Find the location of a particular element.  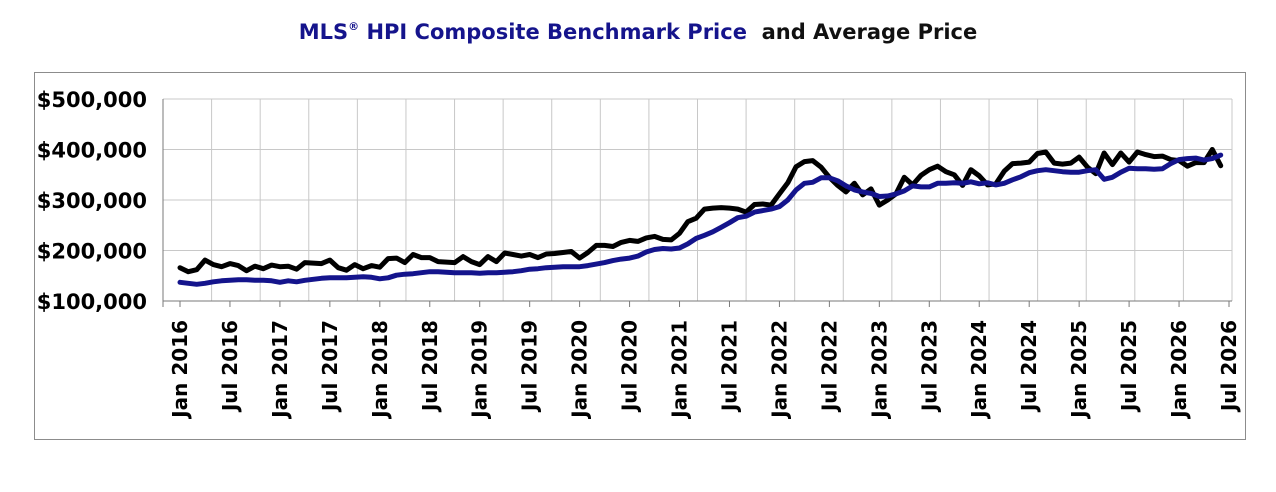

x-tick-label: Jan 2023 is located at coordinates (879, 370).